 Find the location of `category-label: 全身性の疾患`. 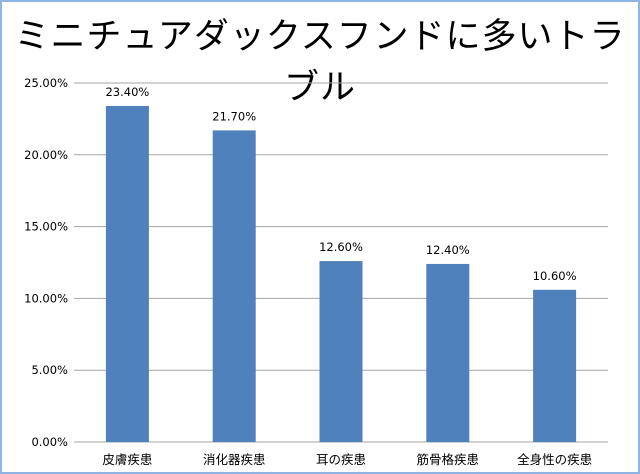

category-label: 全身性の疾患 is located at coordinates (554, 459).